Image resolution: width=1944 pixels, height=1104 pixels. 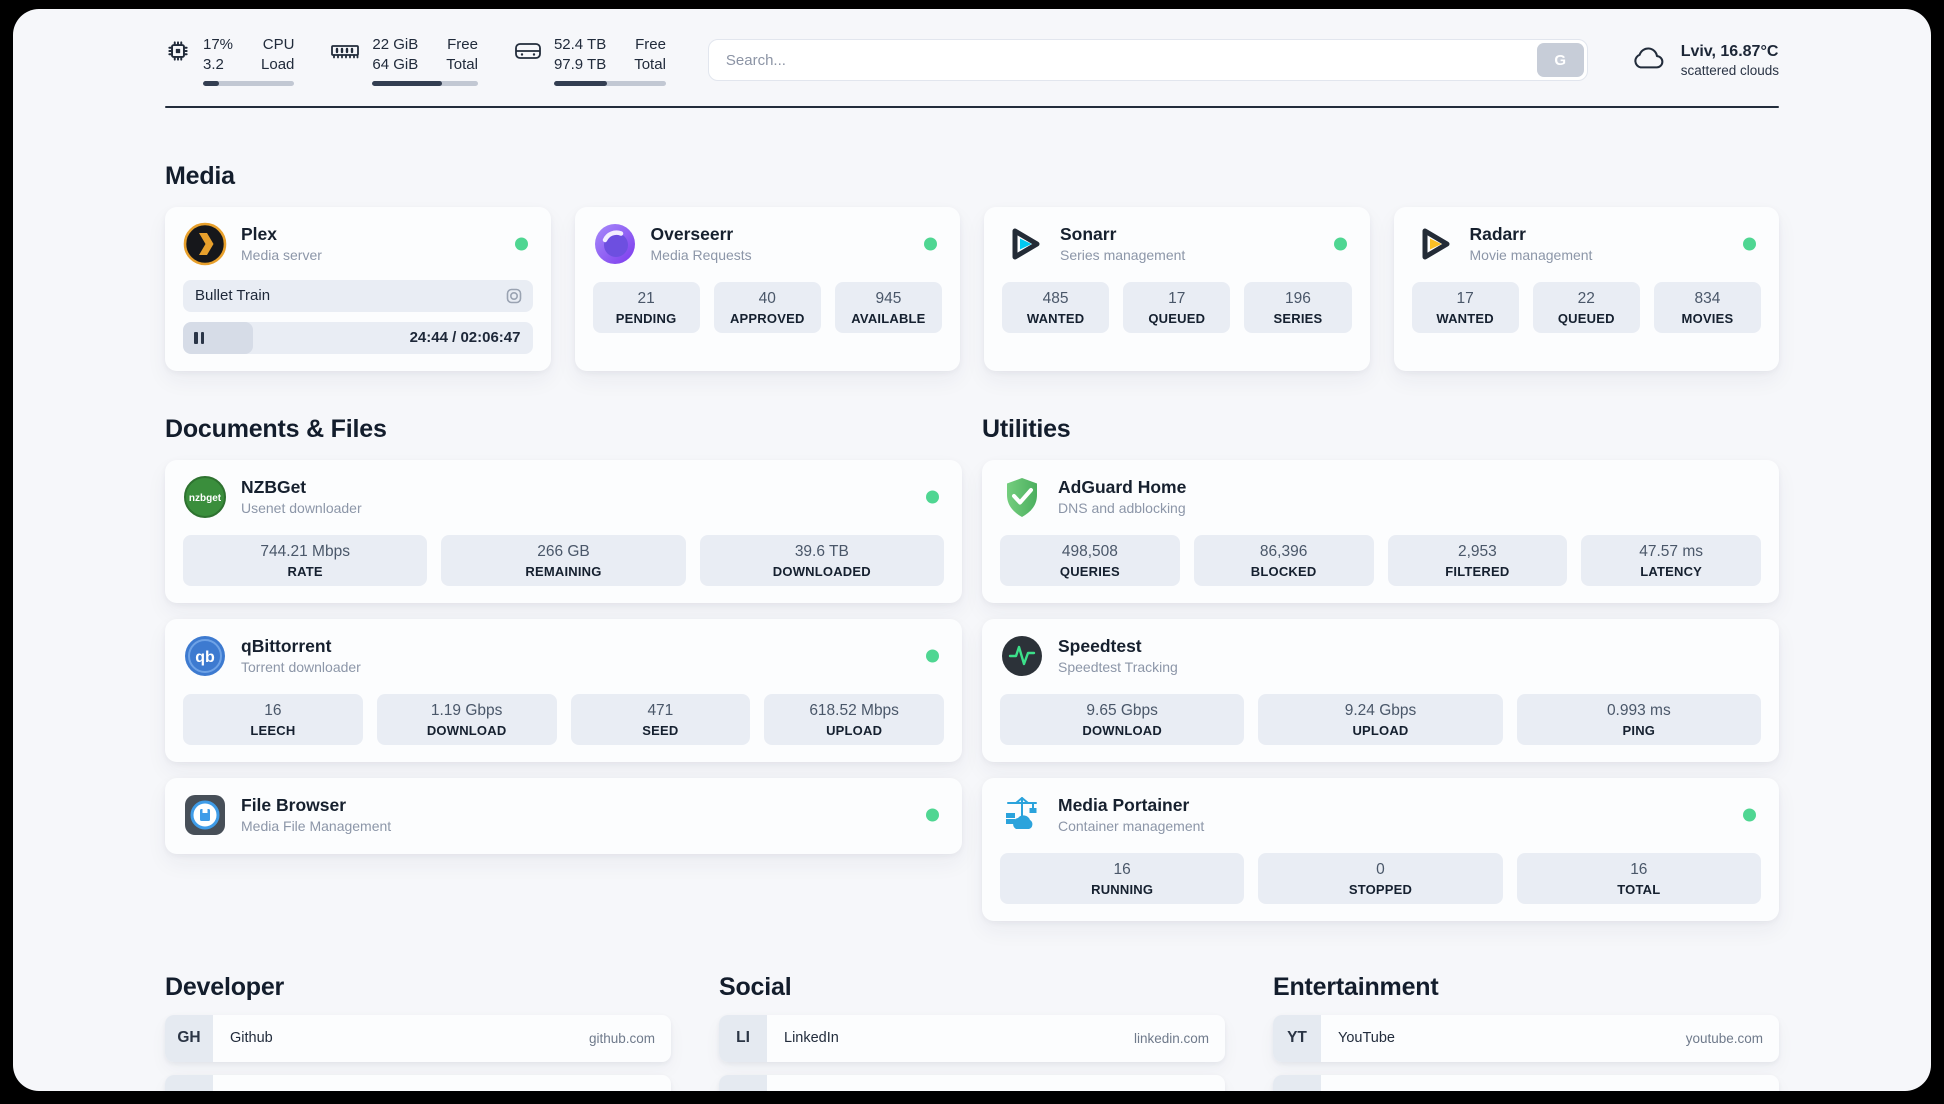 I want to click on topbar: 17% 3.2 CPU Load, so click(x=972, y=60).